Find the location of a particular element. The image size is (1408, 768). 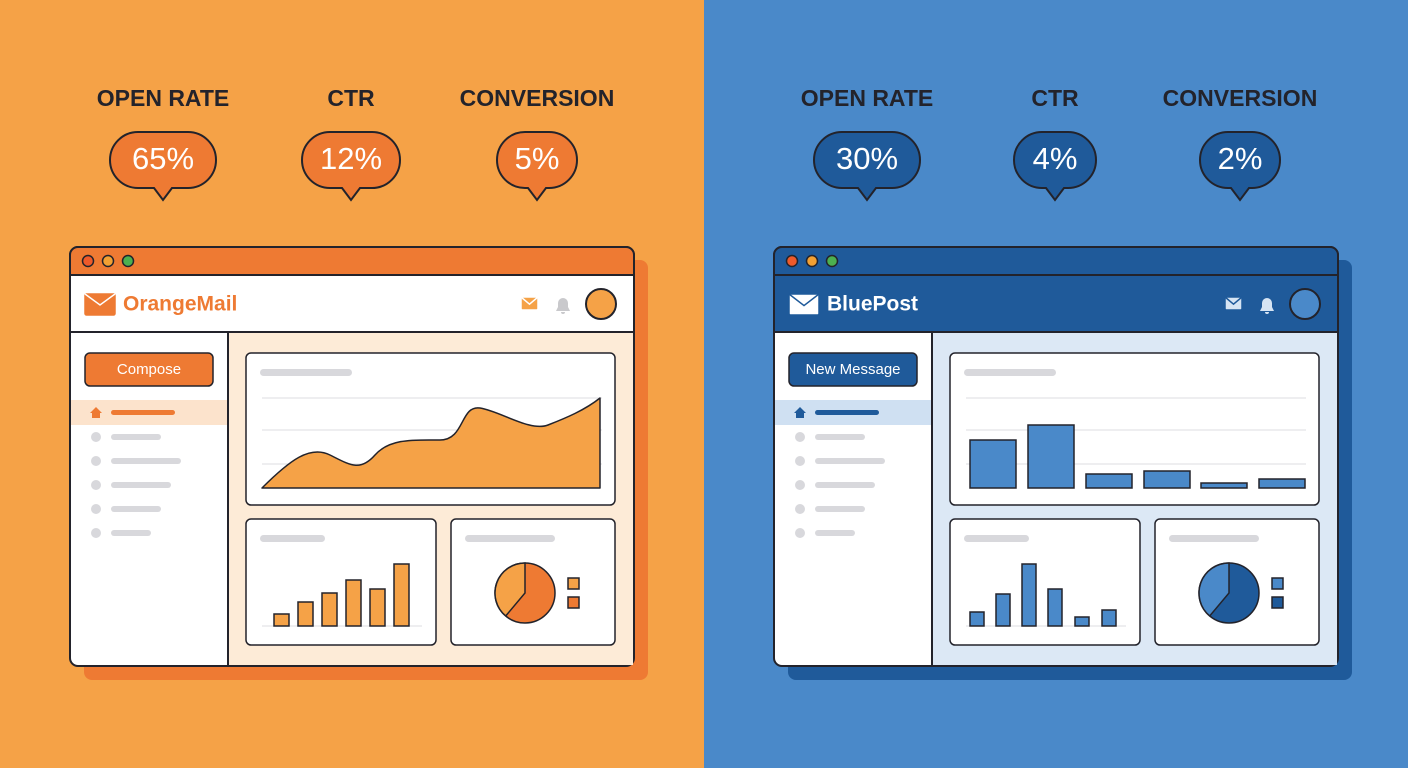

metric-value: 30% is located at coordinates (867, 158).